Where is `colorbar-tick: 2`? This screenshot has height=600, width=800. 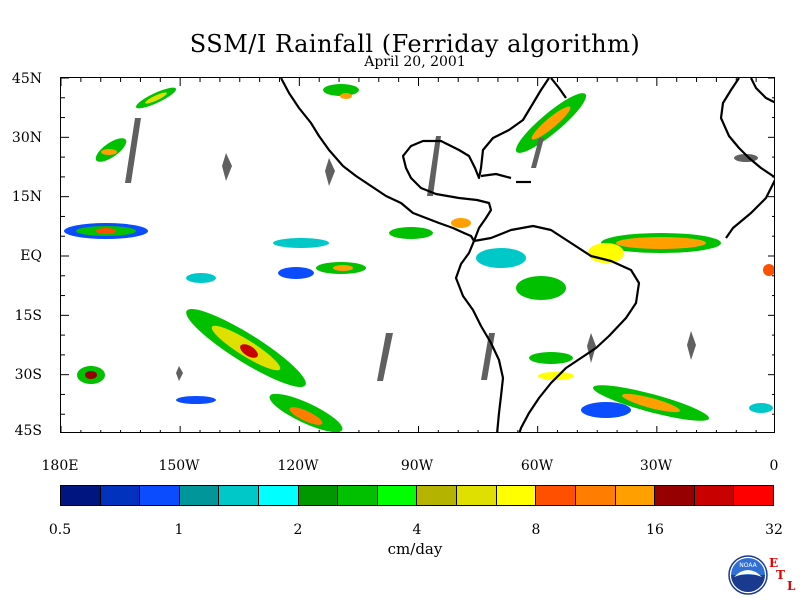
colorbar-tick: 2 is located at coordinates (298, 530).